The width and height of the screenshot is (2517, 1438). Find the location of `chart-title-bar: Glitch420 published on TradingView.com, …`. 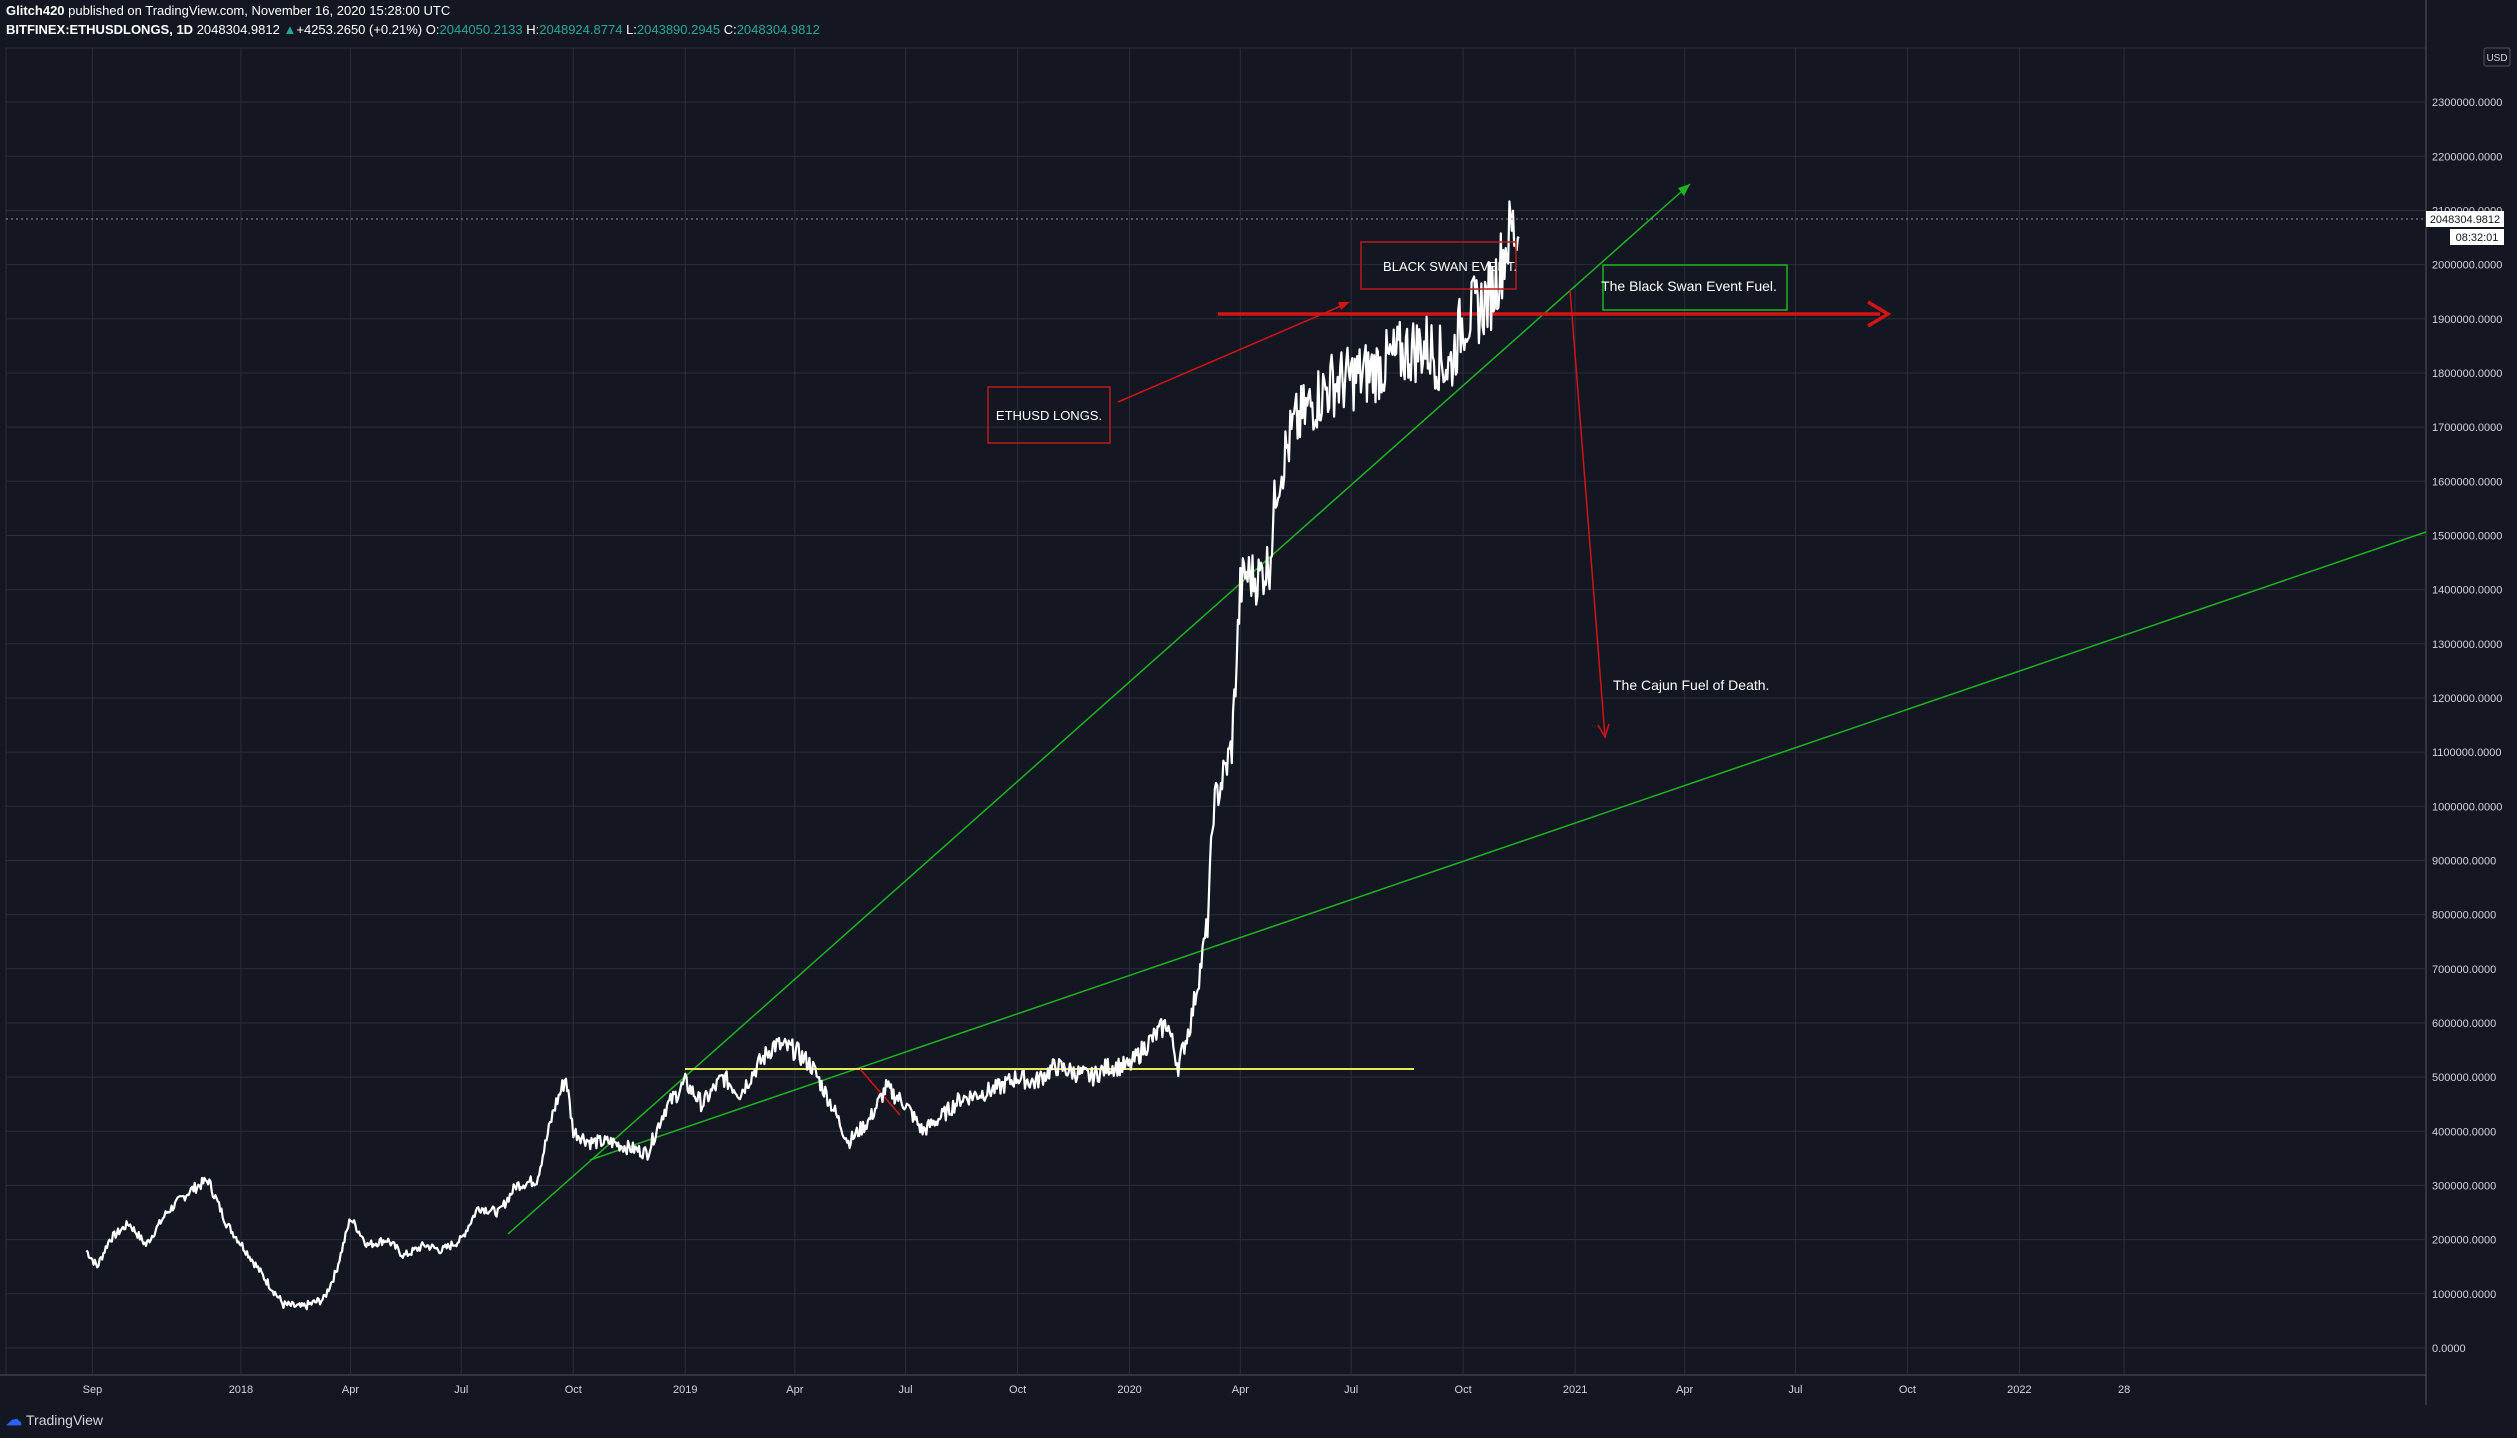

chart-title-bar: Glitch420 published on TradingView.com, … is located at coordinates (228, 10).